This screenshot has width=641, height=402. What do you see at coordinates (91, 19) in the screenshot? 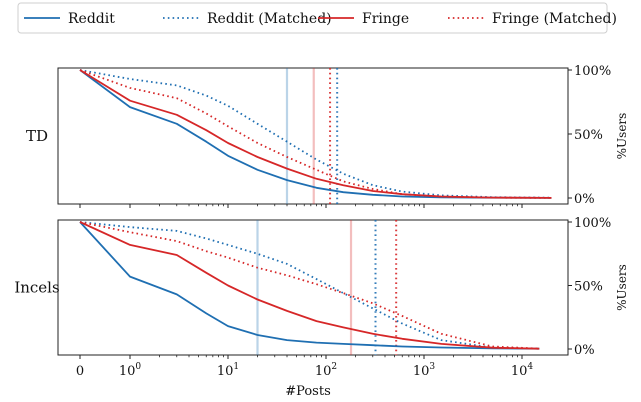
I see `legend-entry-label: Reddit` at bounding box center [91, 19].